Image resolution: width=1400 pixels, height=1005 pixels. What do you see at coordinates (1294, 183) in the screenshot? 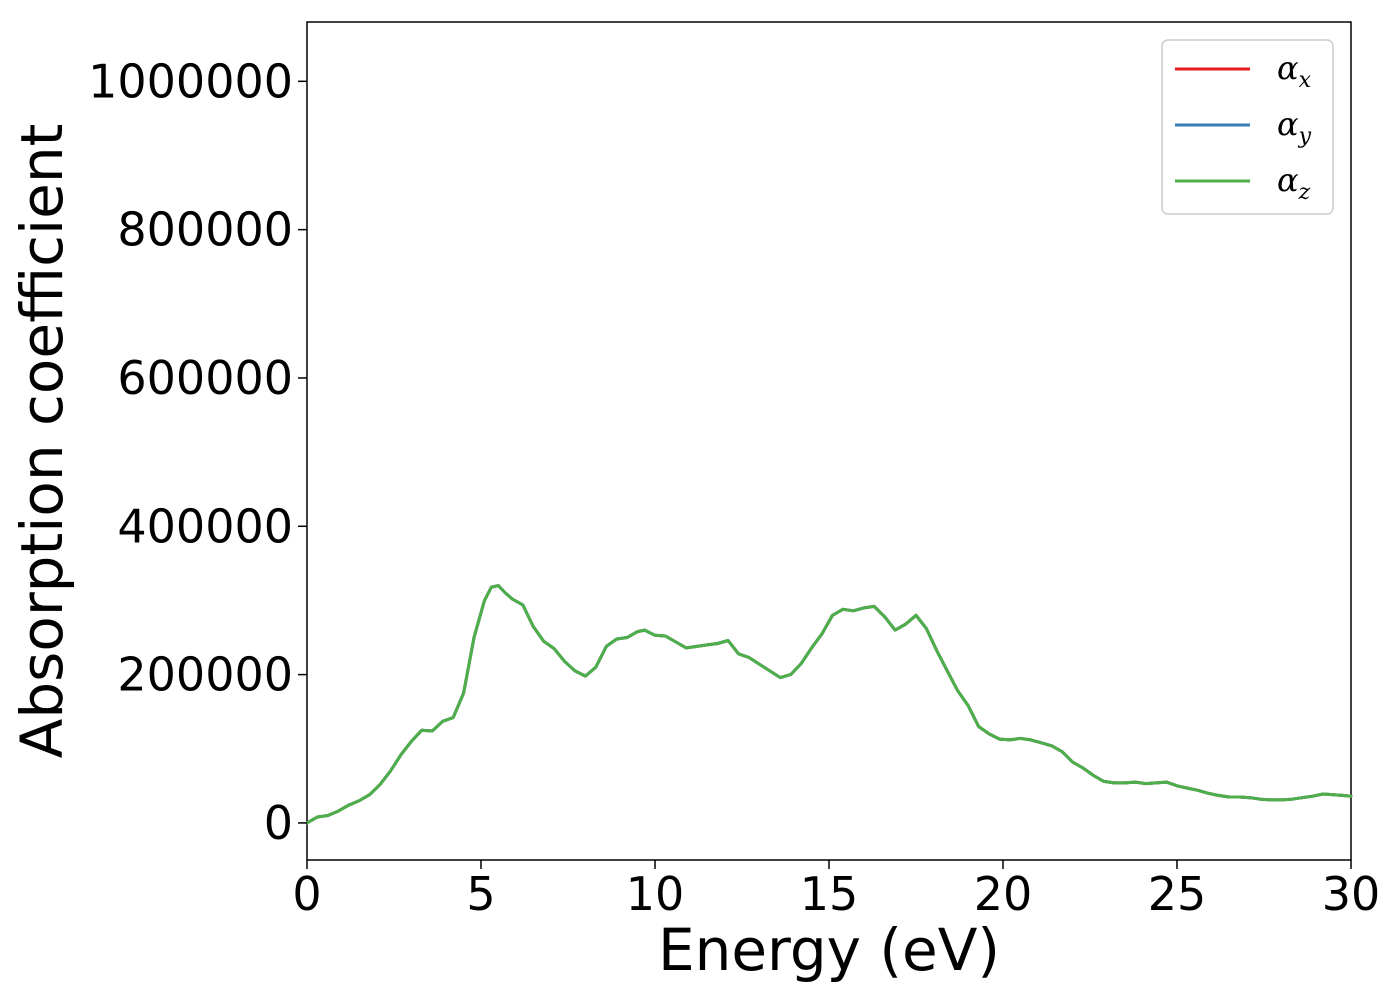
I see `legend-label: αz` at bounding box center [1294, 183].